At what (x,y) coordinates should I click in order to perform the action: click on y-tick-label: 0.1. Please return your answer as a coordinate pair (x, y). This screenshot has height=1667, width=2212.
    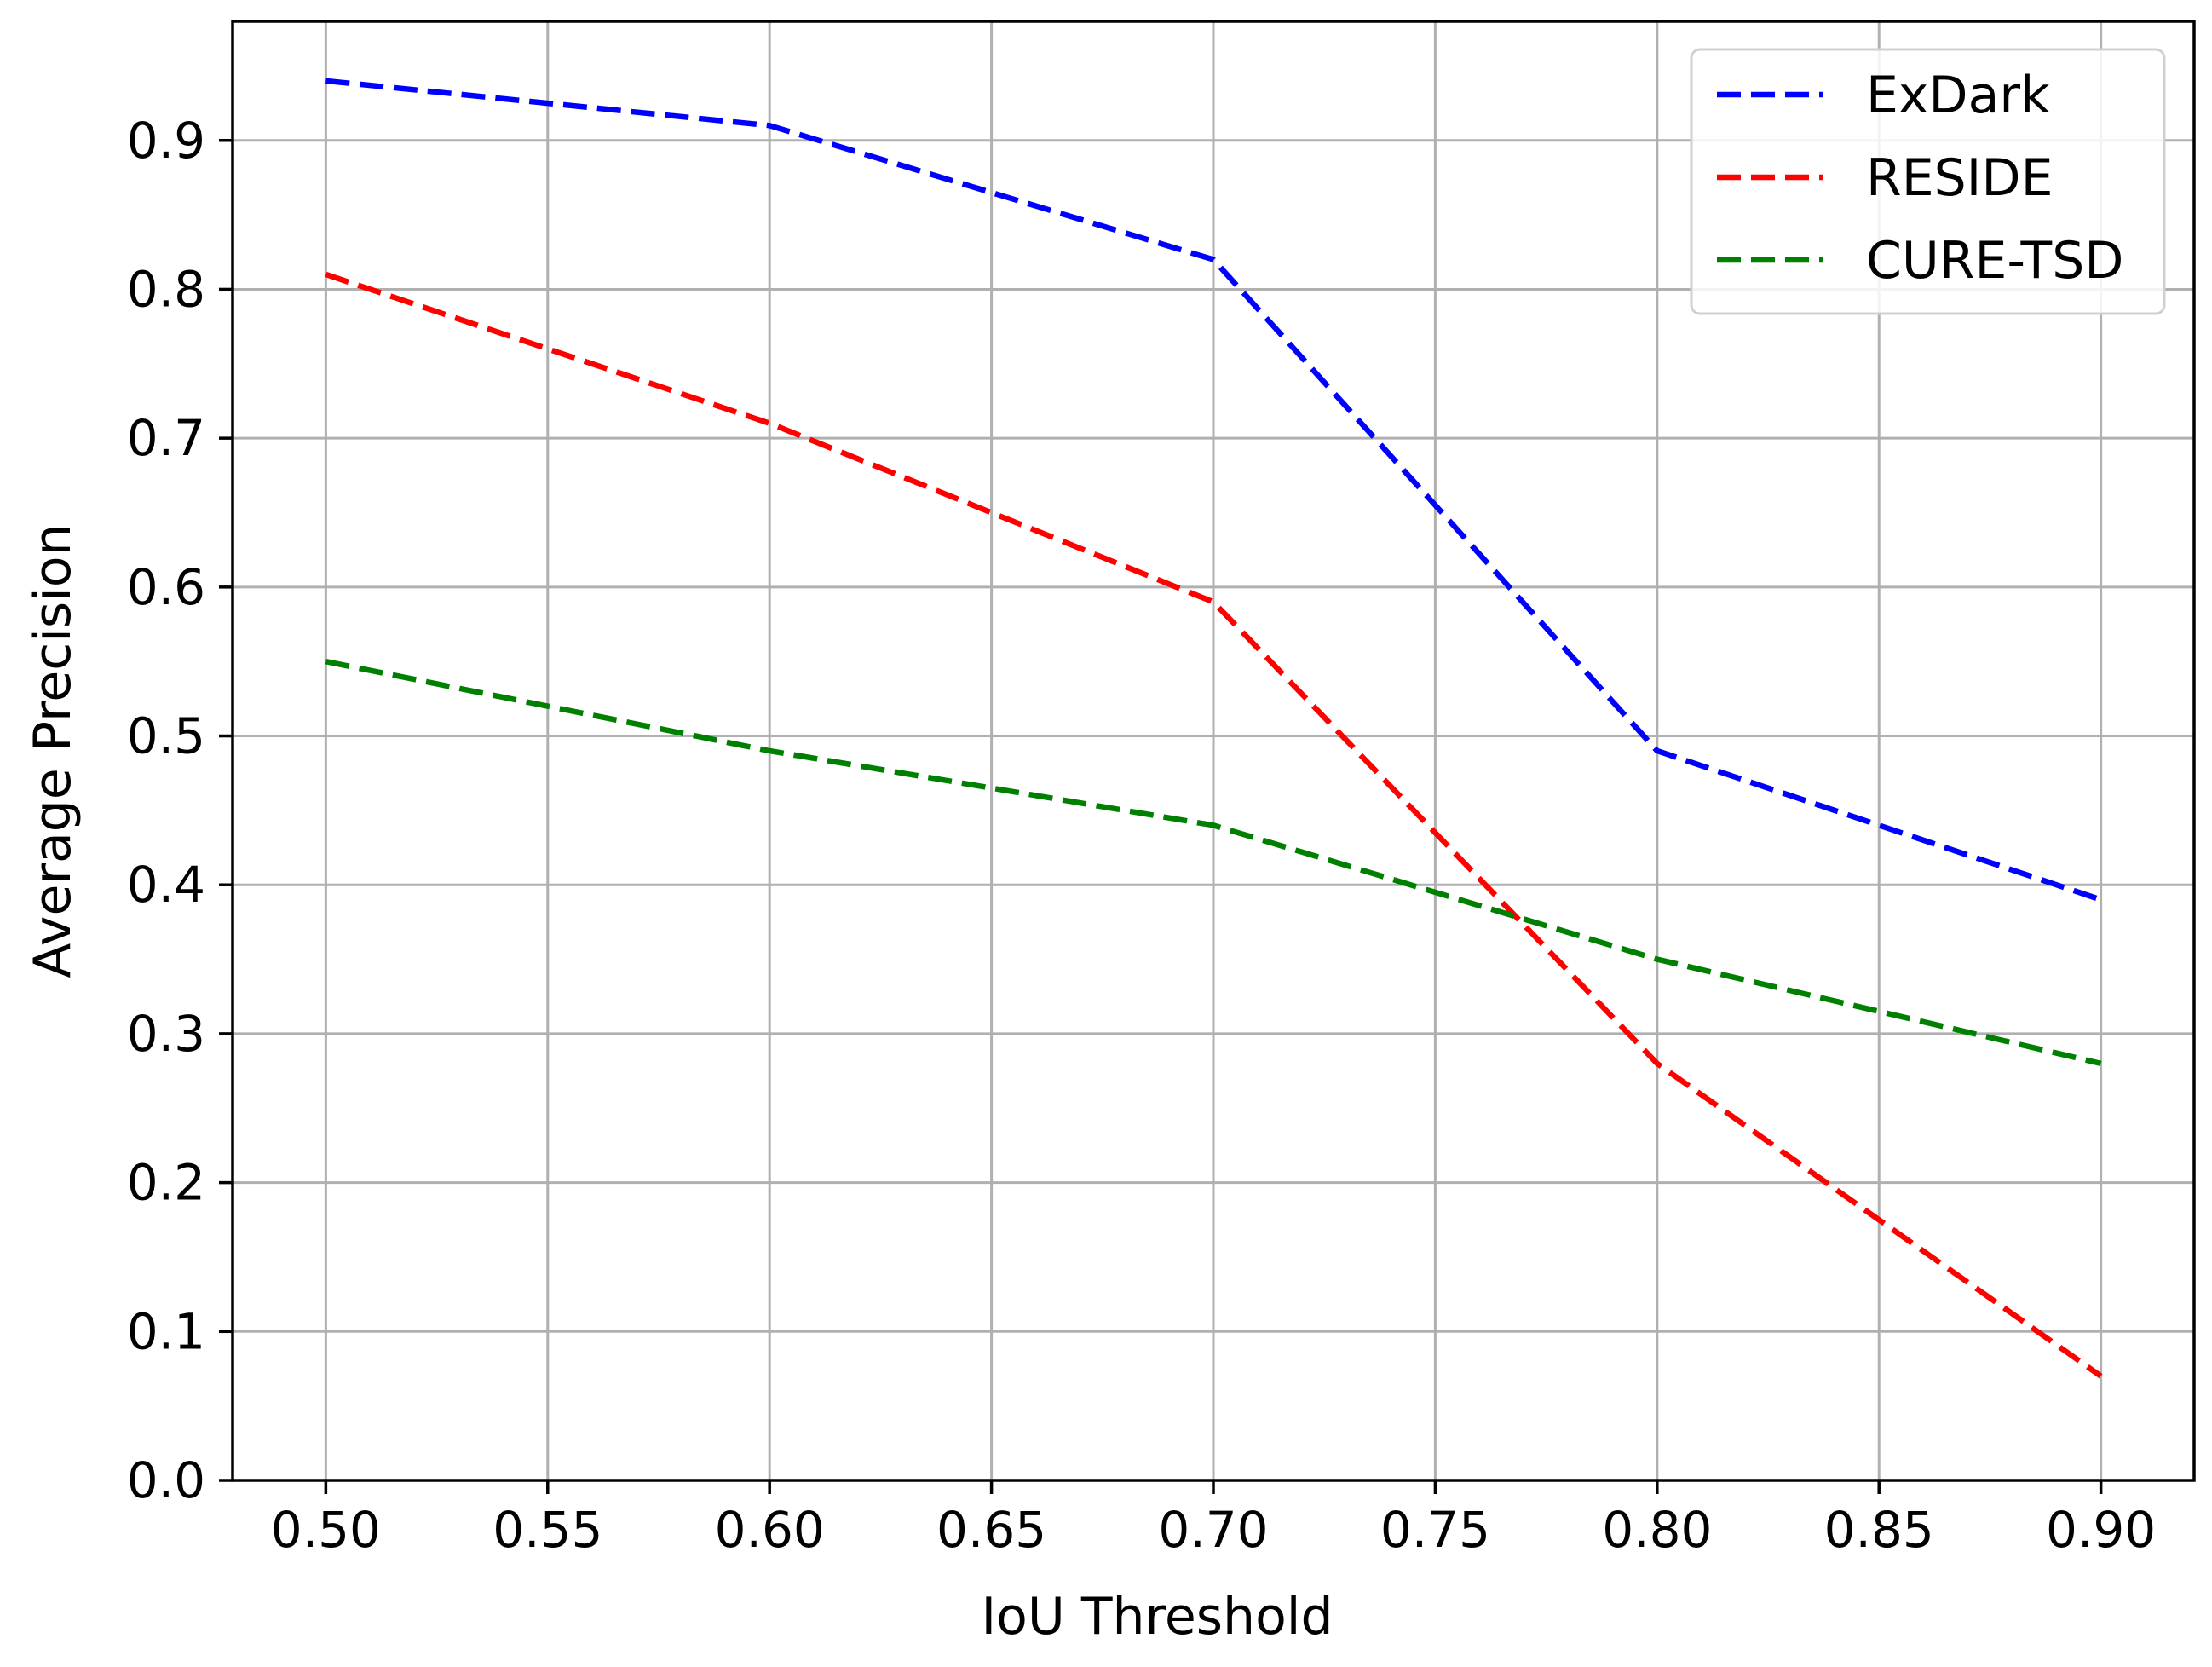
    Looking at the image, I should click on (166, 1331).